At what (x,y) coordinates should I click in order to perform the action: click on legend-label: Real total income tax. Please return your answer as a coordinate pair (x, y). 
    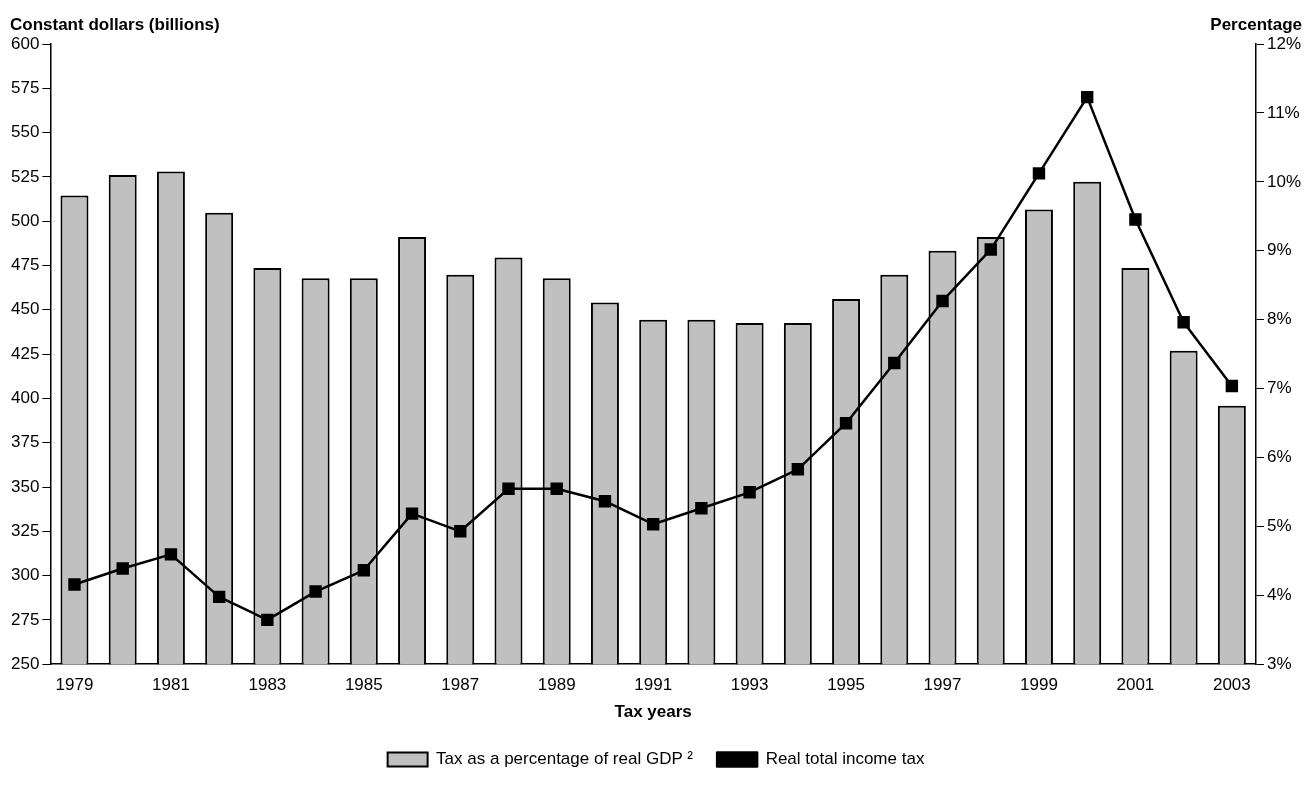
    Looking at the image, I should click on (845, 759).